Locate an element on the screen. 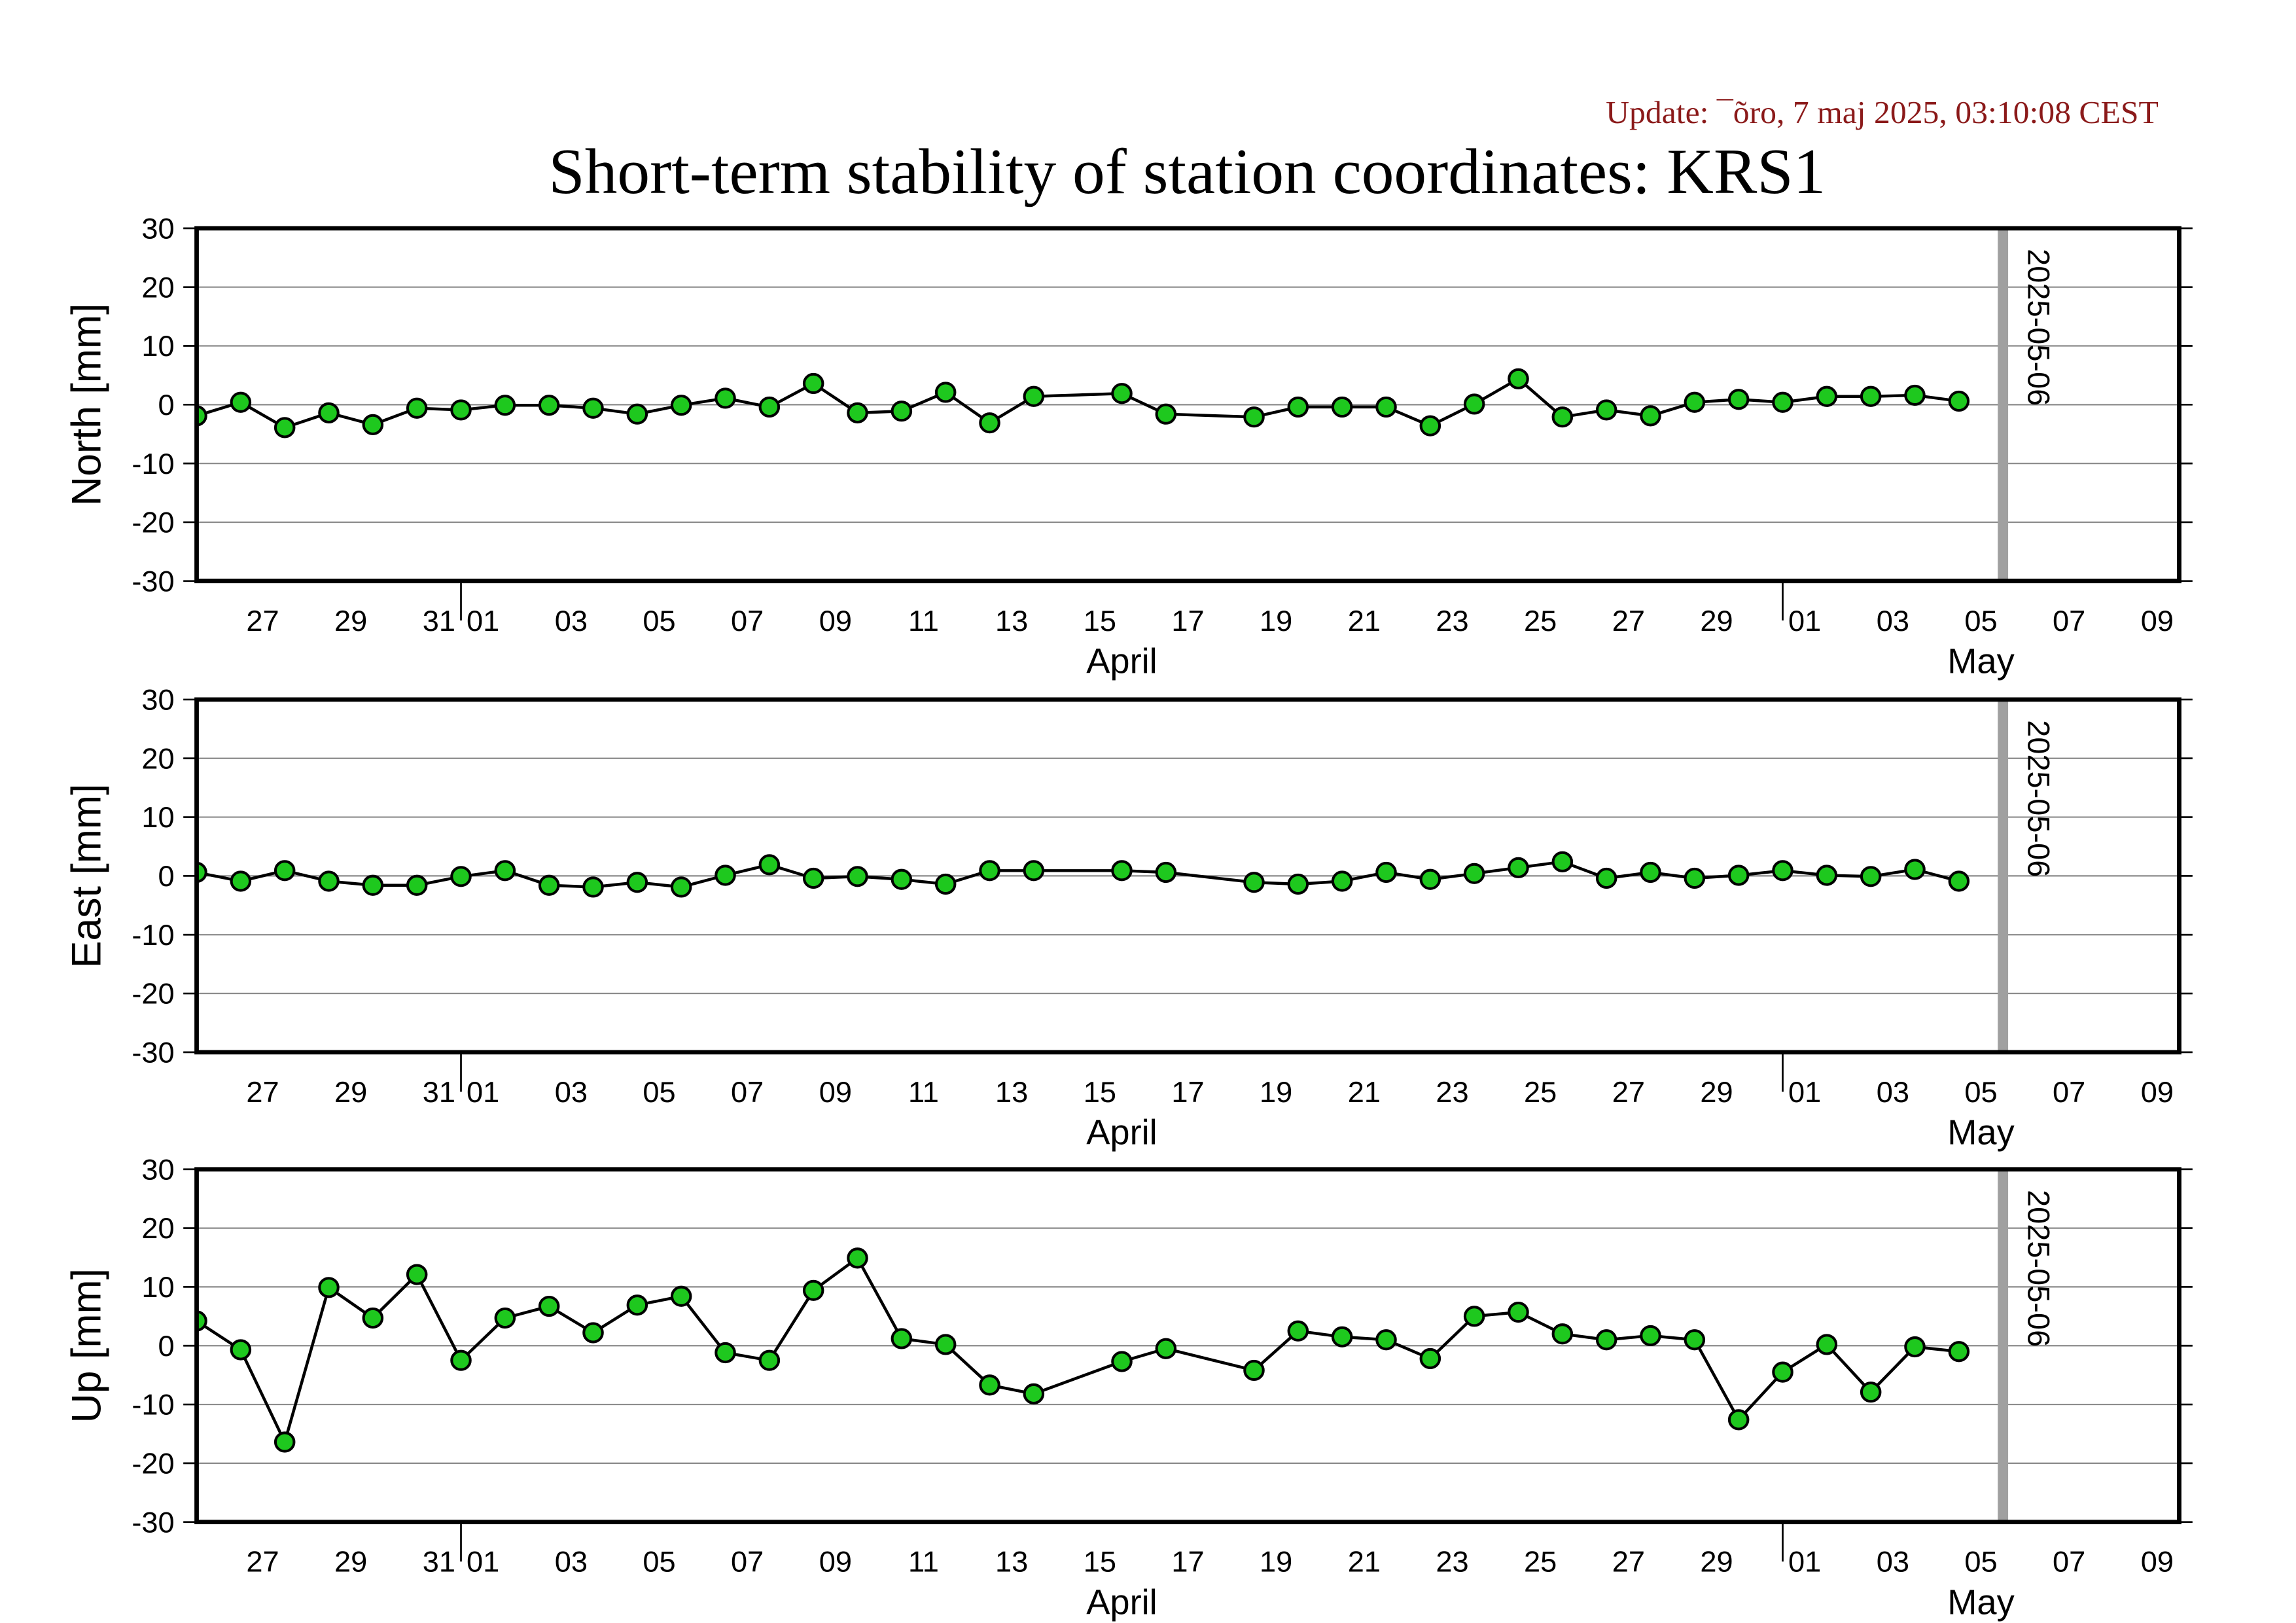 The image size is (2296, 1623). up-y-axis-title: Up [mm] is located at coordinates (86, 1346).